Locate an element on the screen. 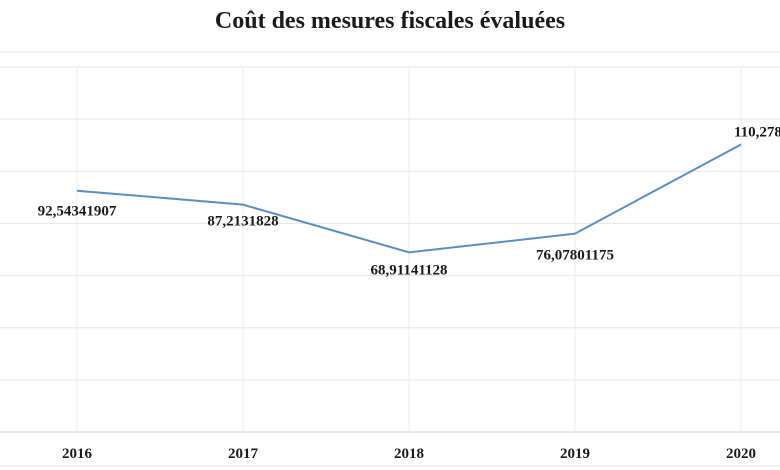  data-label: 68,91141128 is located at coordinates (408, 270).